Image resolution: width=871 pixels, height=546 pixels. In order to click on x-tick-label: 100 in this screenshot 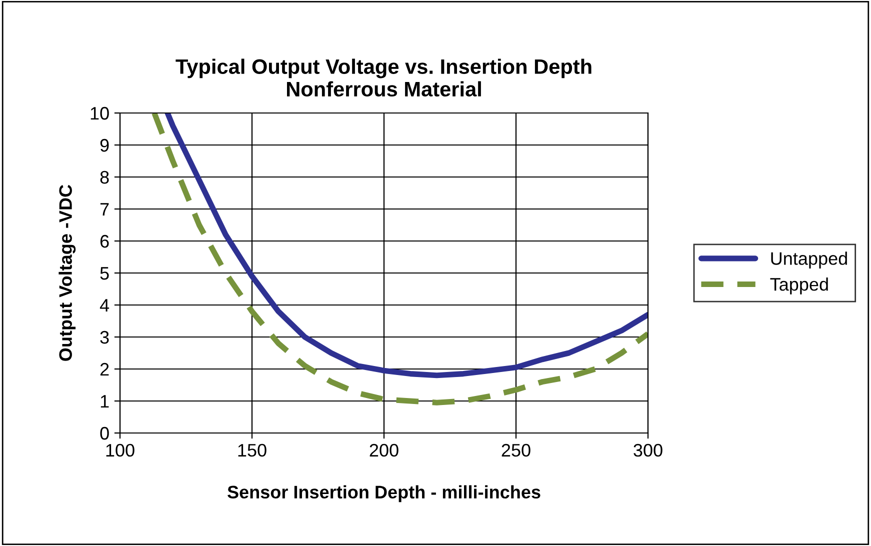, I will do `click(120, 450)`.